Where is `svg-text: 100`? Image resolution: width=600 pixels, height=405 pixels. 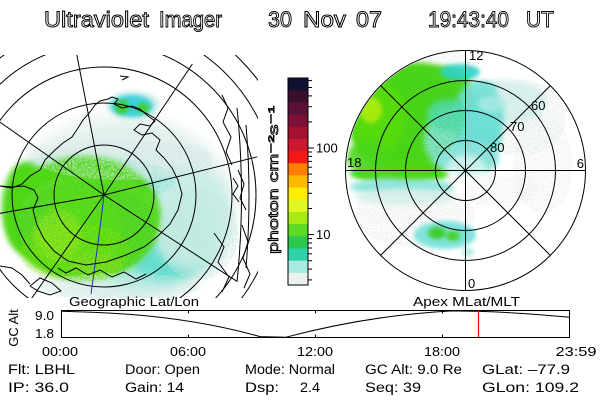
svg-text: 100 is located at coordinates (327, 148).